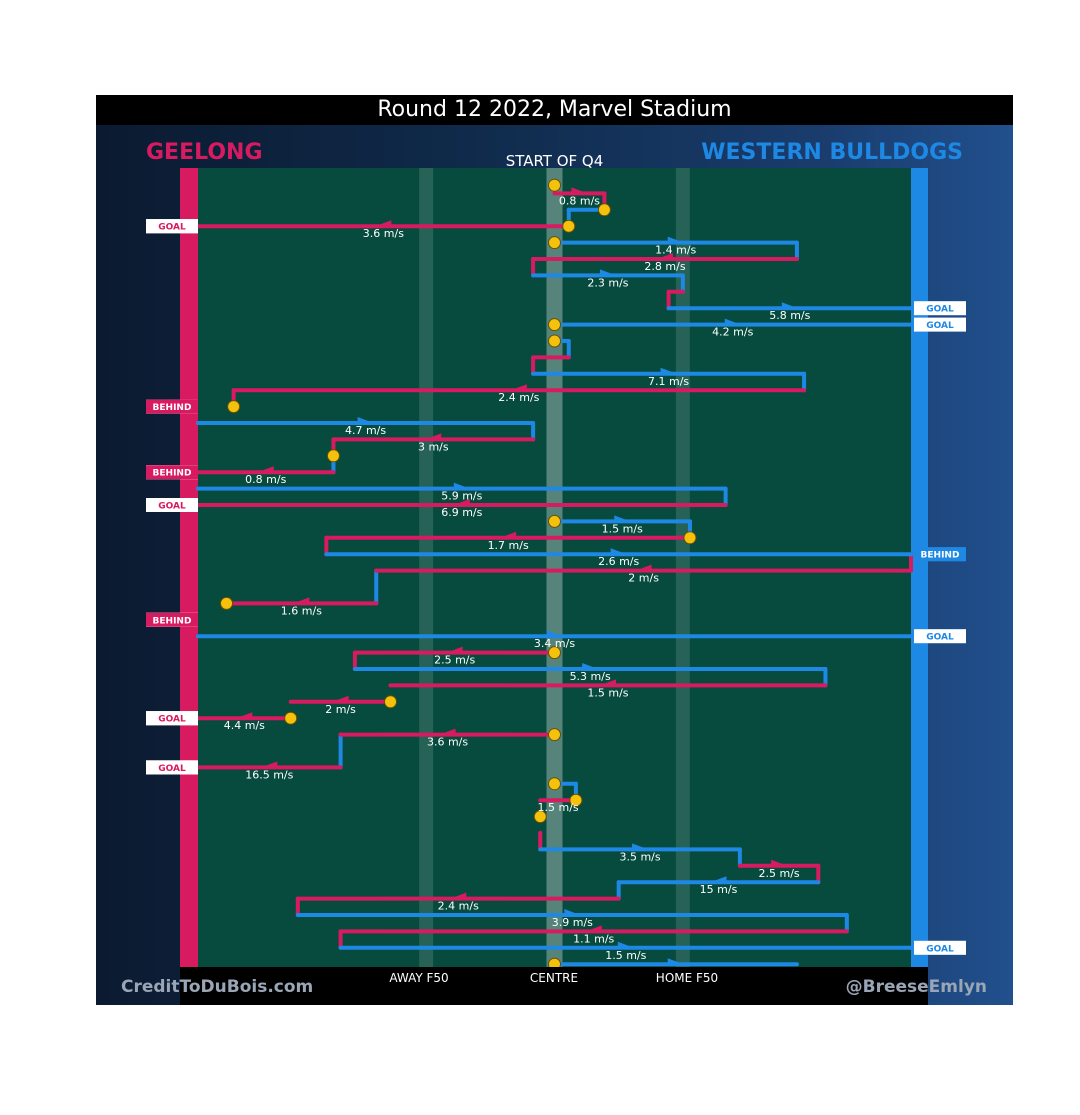  Describe the element at coordinates (265, 479) in the screenshot. I see `speed-label-15: 0.8 m/s` at that location.